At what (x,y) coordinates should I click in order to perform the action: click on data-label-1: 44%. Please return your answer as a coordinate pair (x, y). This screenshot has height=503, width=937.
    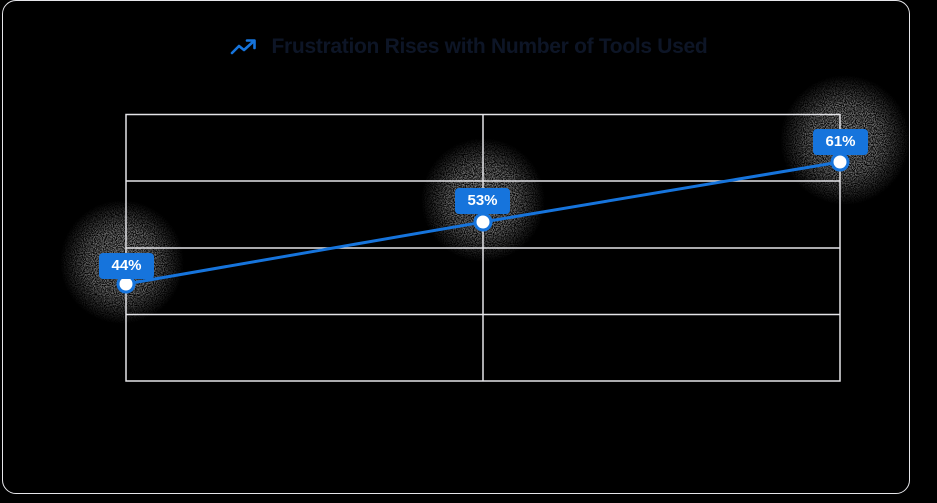
    Looking at the image, I should click on (126, 266).